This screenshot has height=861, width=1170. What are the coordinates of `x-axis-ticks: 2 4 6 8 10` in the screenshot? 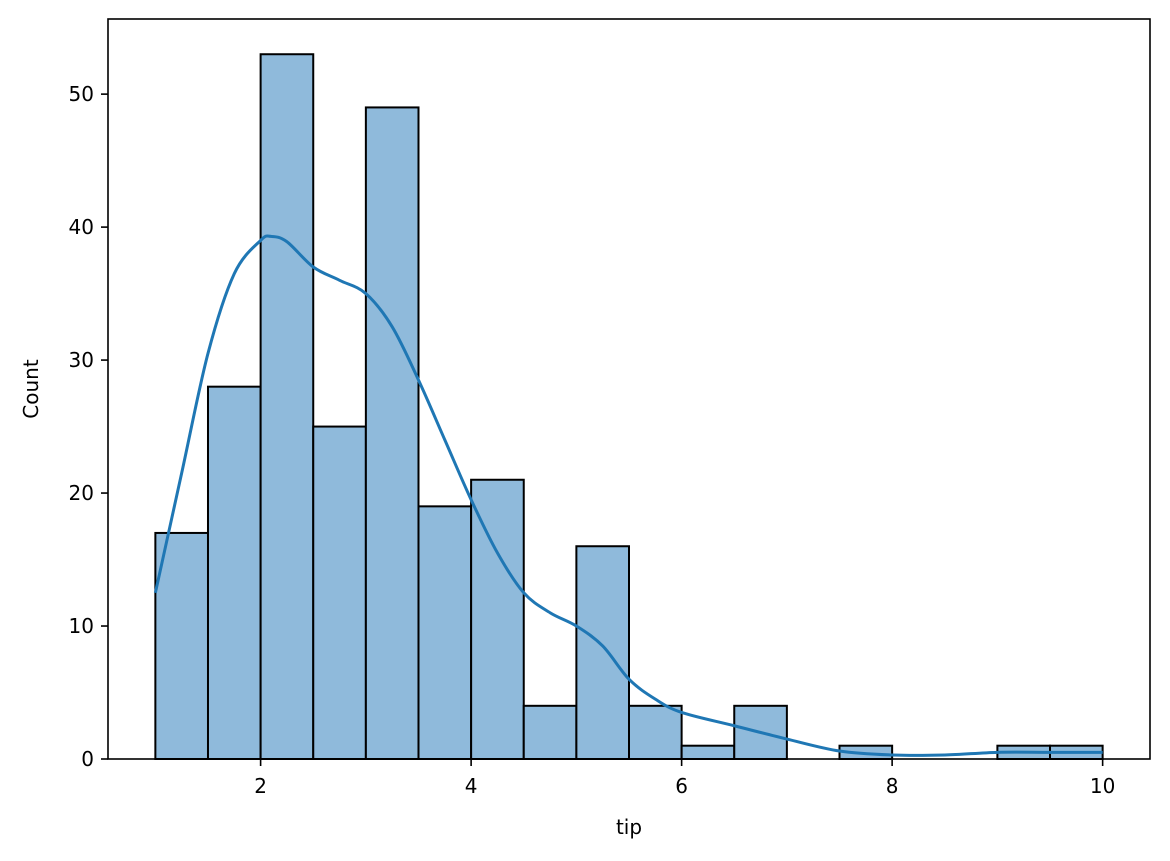 It's located at (684, 778).